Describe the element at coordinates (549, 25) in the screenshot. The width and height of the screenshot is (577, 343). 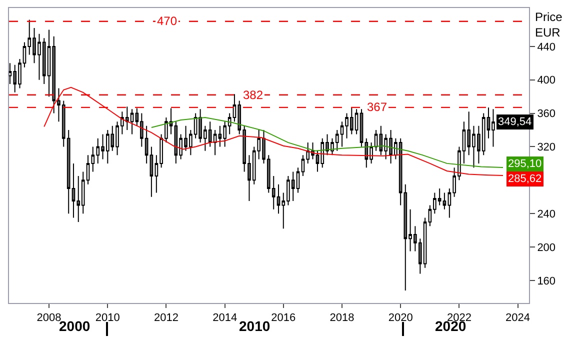
I see `y-axis-title: Price EUR` at that location.